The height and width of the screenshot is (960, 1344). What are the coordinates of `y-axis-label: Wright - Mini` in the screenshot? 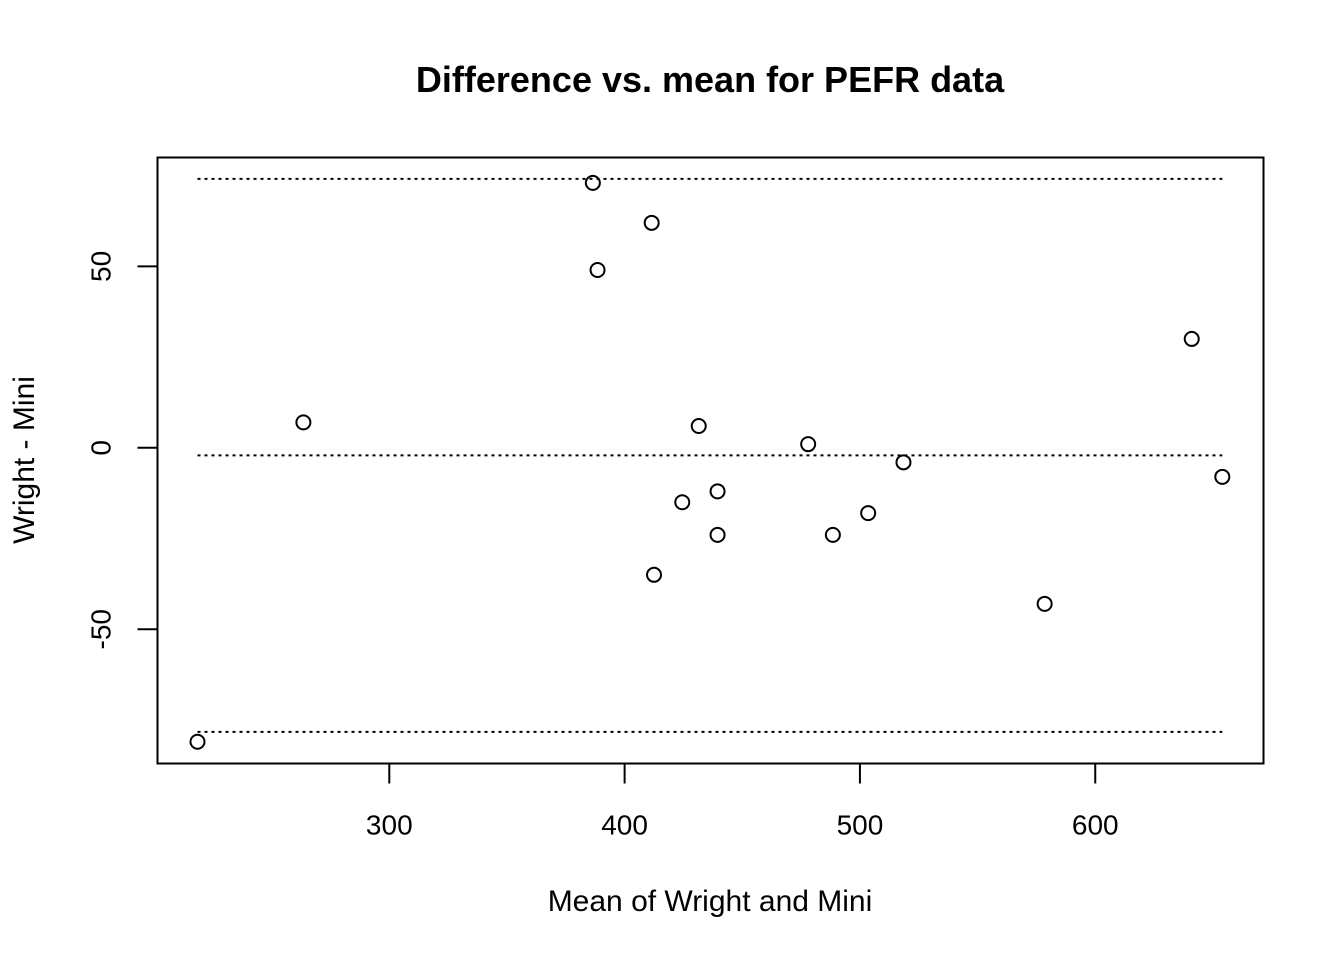 It's located at (24, 460).